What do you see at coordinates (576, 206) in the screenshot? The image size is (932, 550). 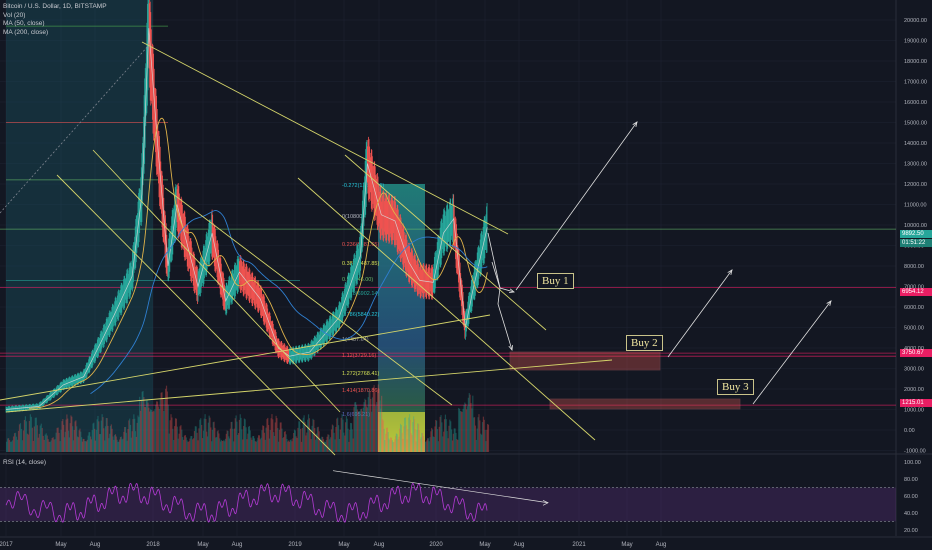 I see `projection-arrow-buy1` at bounding box center [576, 206].